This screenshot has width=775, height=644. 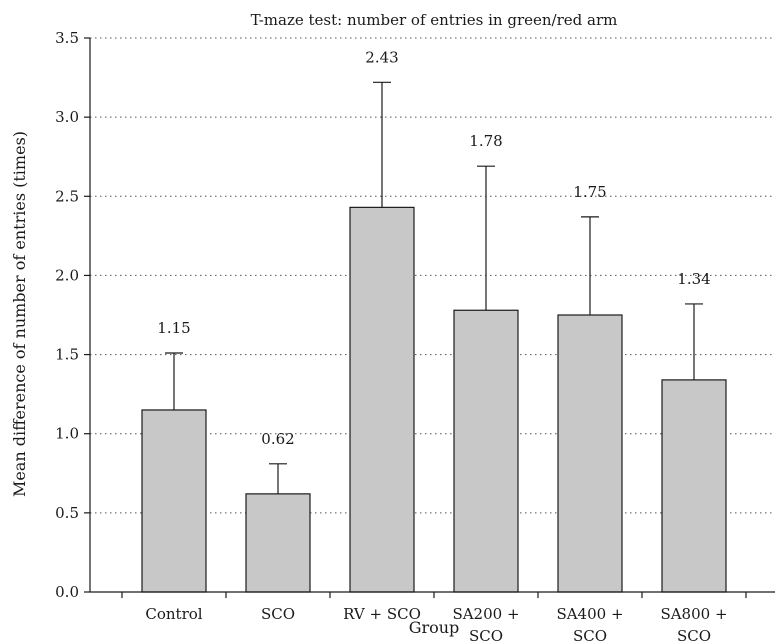 I want to click on y-tick-label: 2.5, so click(x=67, y=196).